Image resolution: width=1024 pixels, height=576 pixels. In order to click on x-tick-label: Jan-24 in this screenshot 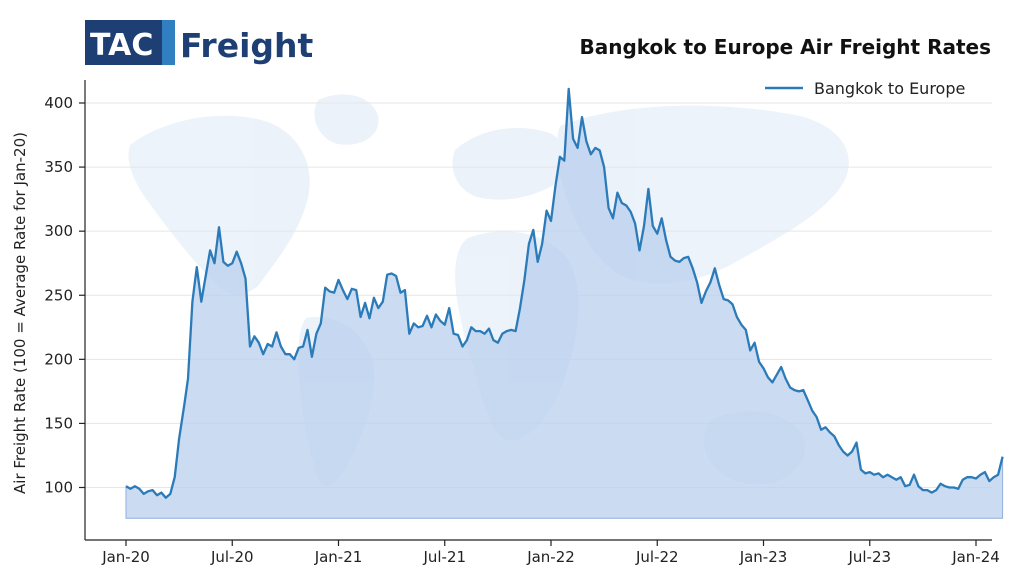, I will do `click(975, 557)`.